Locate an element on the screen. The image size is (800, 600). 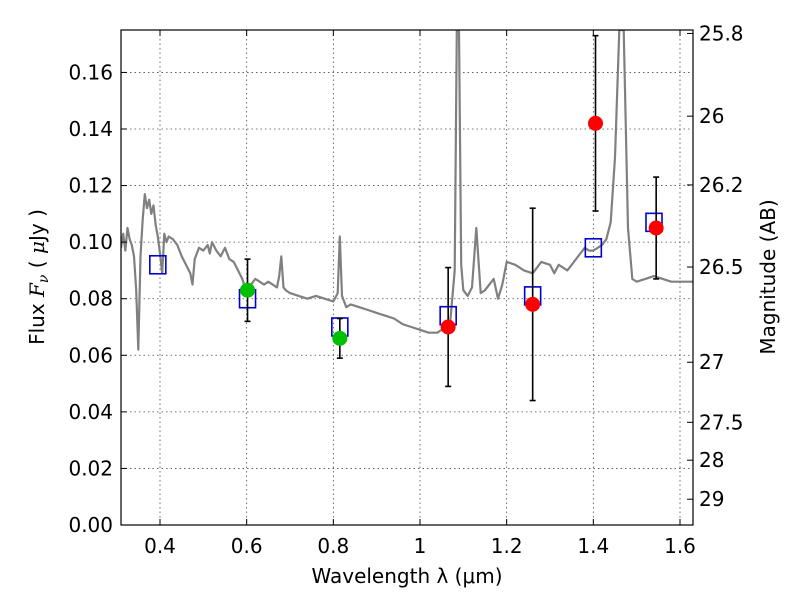
y-axis-right: 25.8 26 26.2 26.5 27 27.5 28 29 is located at coordinates (715, 266).